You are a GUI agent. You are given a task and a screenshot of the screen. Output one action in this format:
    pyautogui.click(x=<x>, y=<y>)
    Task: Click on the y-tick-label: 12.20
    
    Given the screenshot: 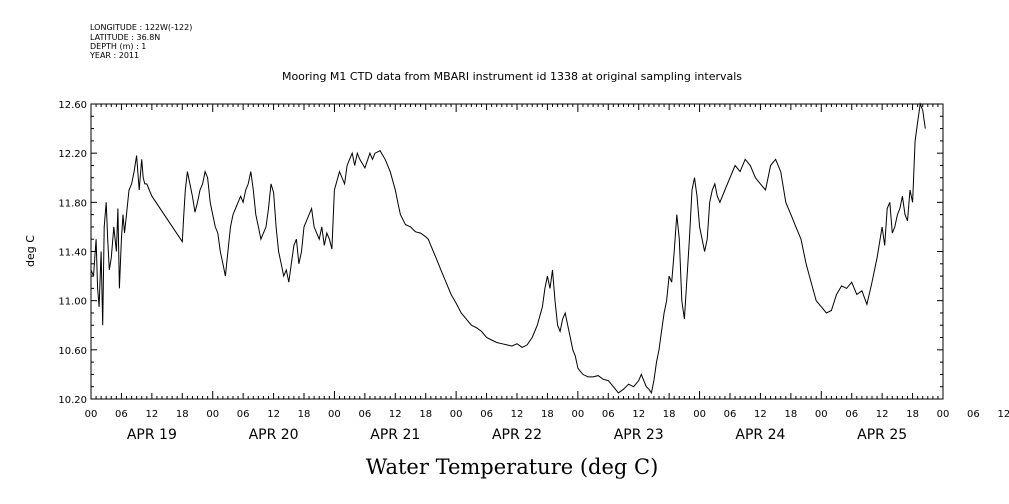 What is the action you would take?
    pyautogui.click(x=72, y=154)
    